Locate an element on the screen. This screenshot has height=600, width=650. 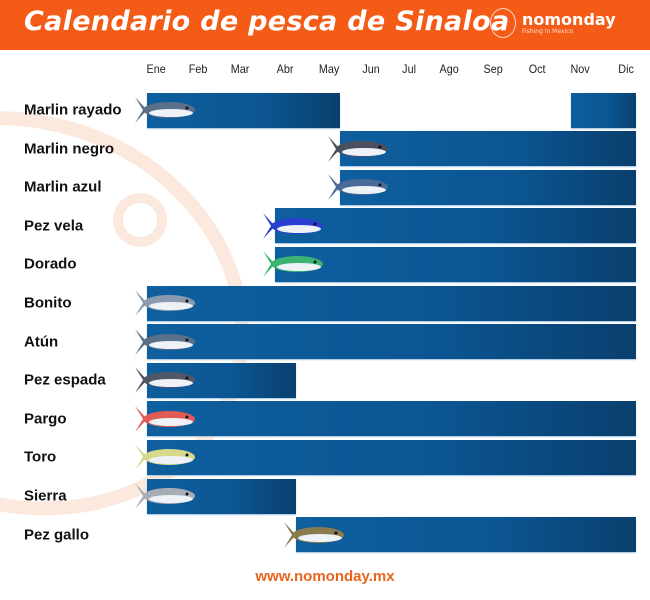
logo-fish-icon is located at coordinates (503, 23).